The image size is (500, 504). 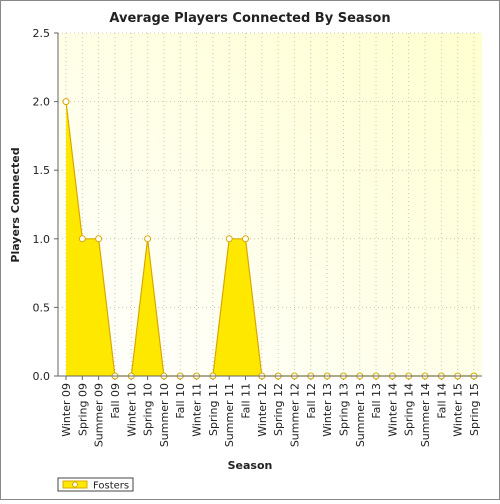 I want to click on x-tick-label: Summer 14, so click(x=425, y=415).